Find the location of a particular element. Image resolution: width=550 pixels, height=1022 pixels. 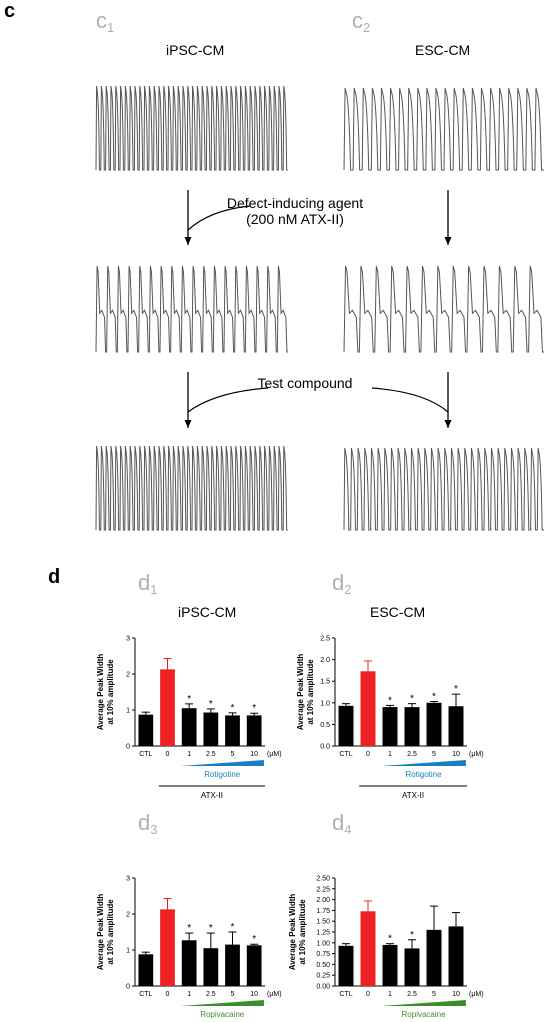

y-tick-label: 1.0 is located at coordinates (325, 703).